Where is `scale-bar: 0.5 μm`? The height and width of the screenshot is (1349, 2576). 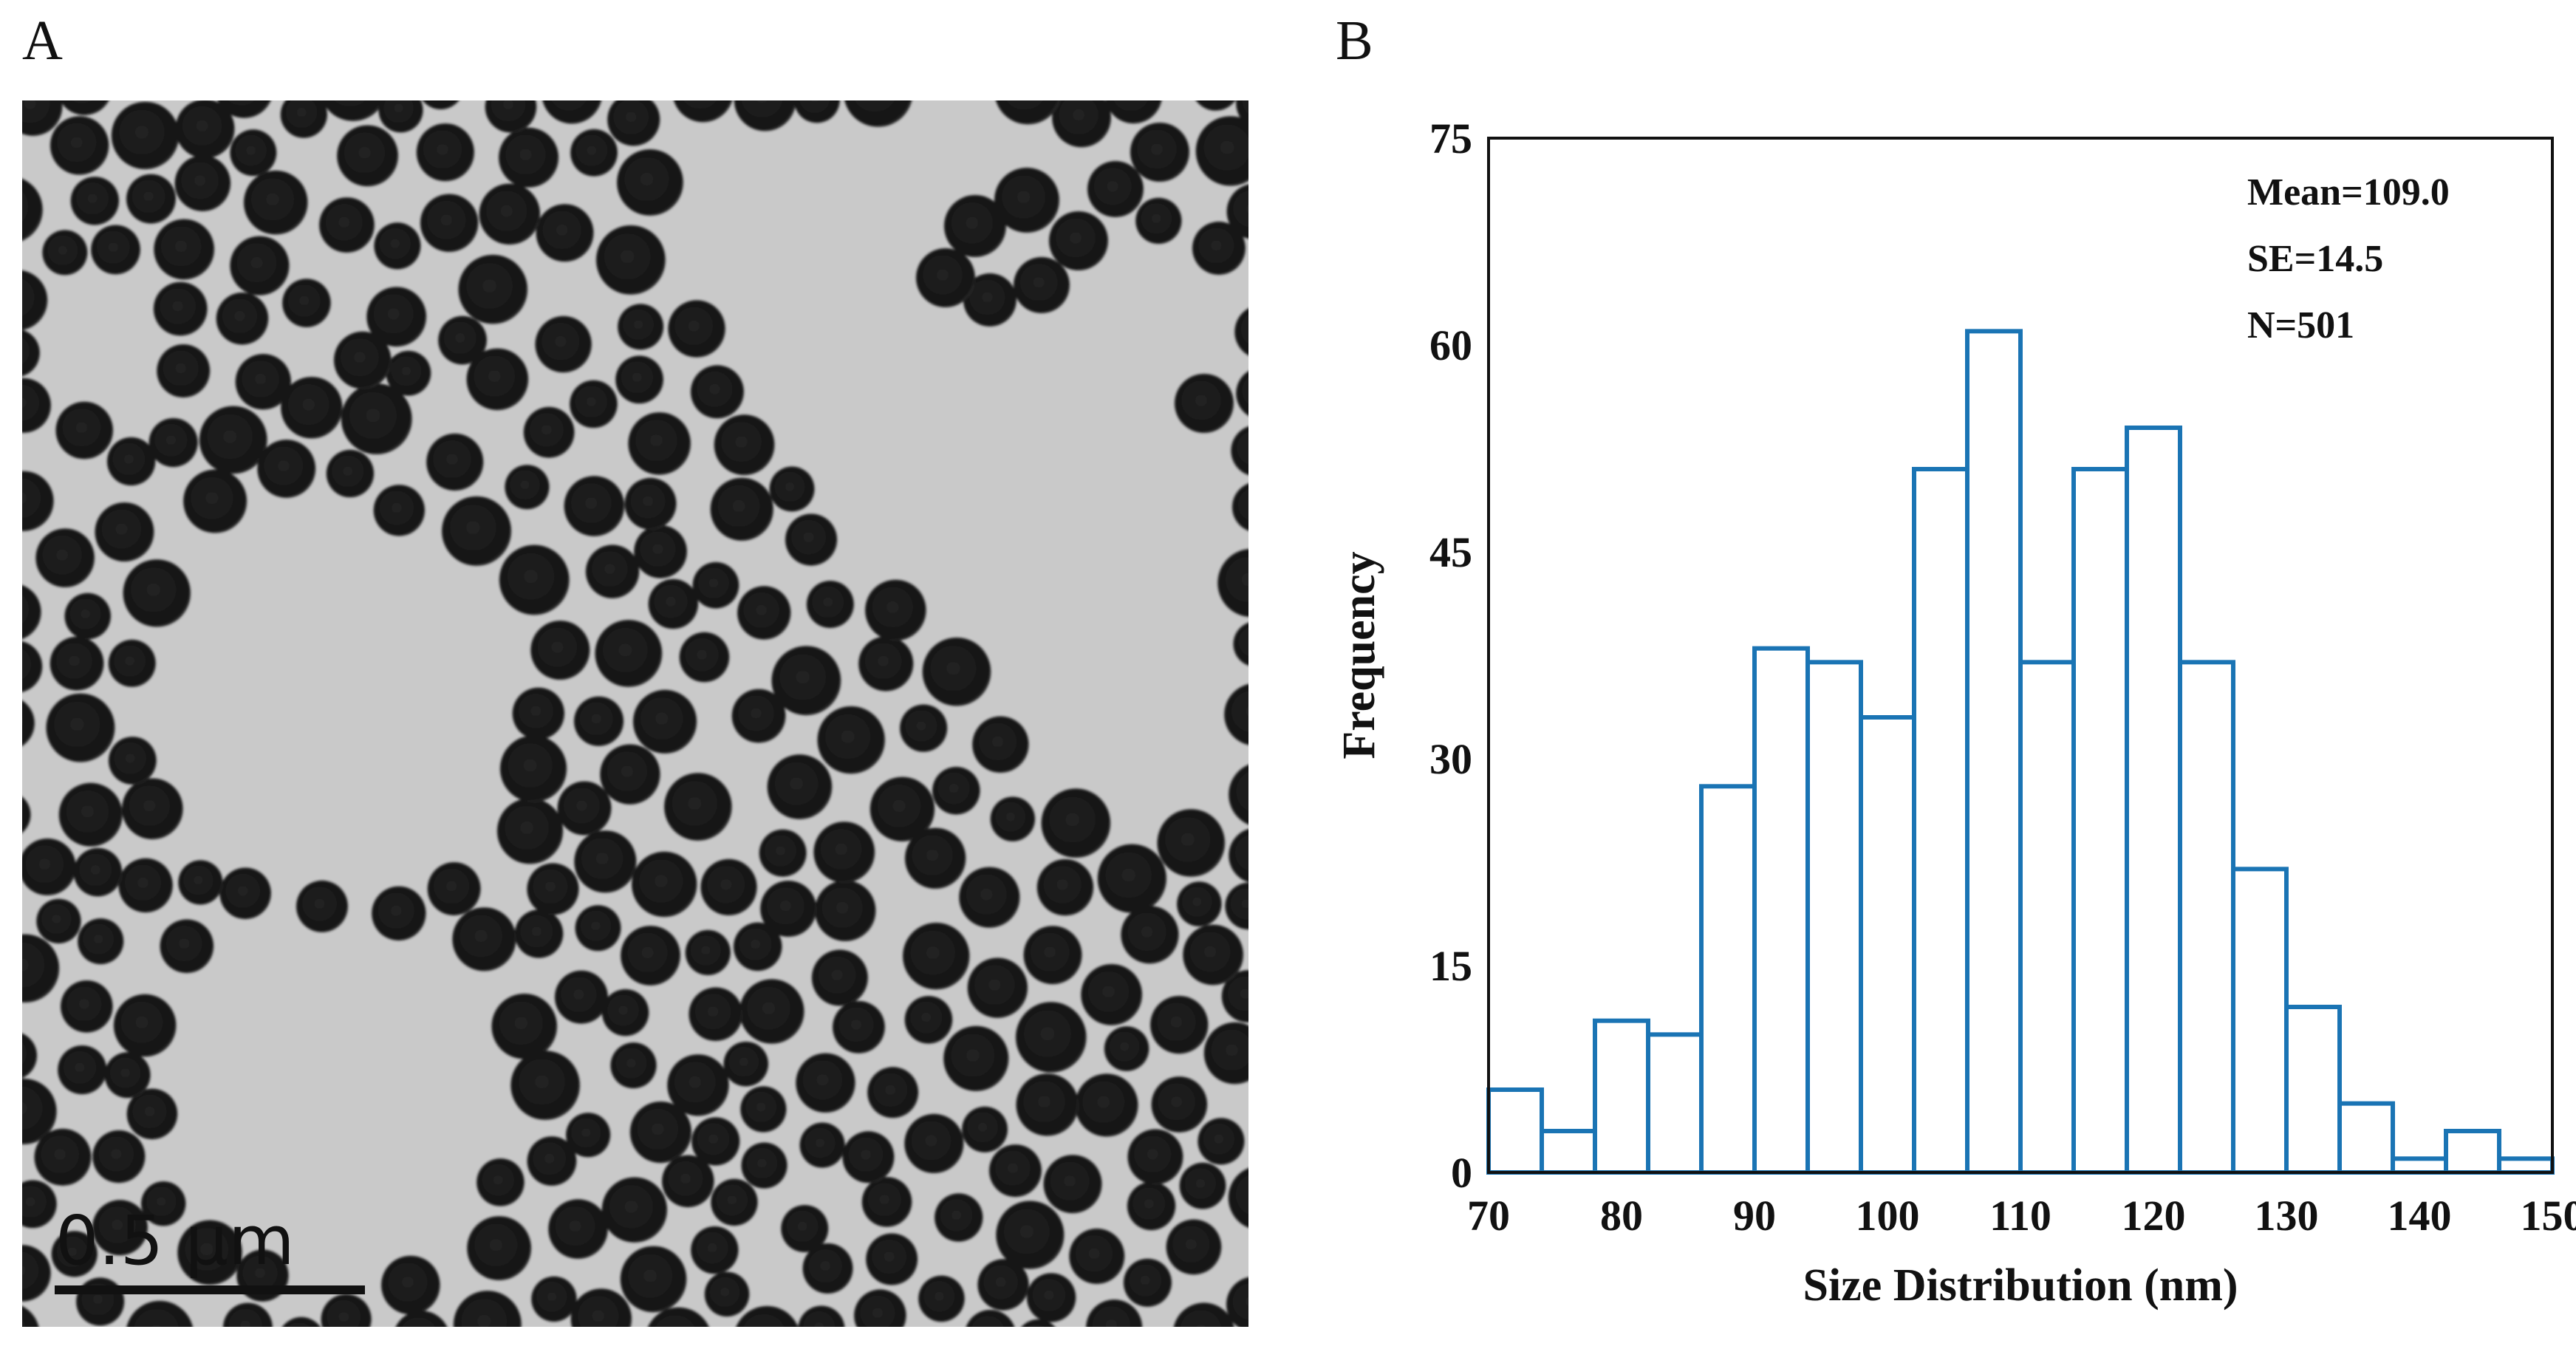 scale-bar: 0.5 μm is located at coordinates (210, 1247).